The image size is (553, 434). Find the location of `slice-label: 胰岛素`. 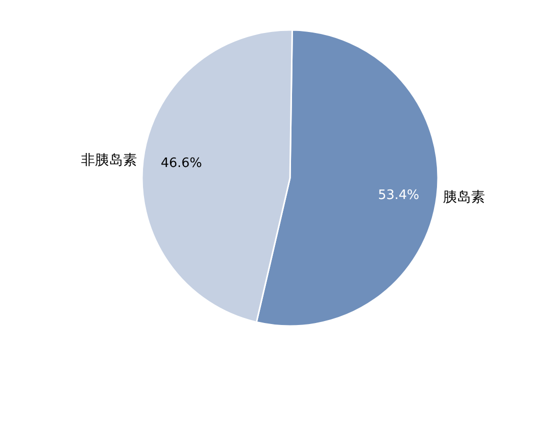

slice-label: 胰岛素 is located at coordinates (463, 198).